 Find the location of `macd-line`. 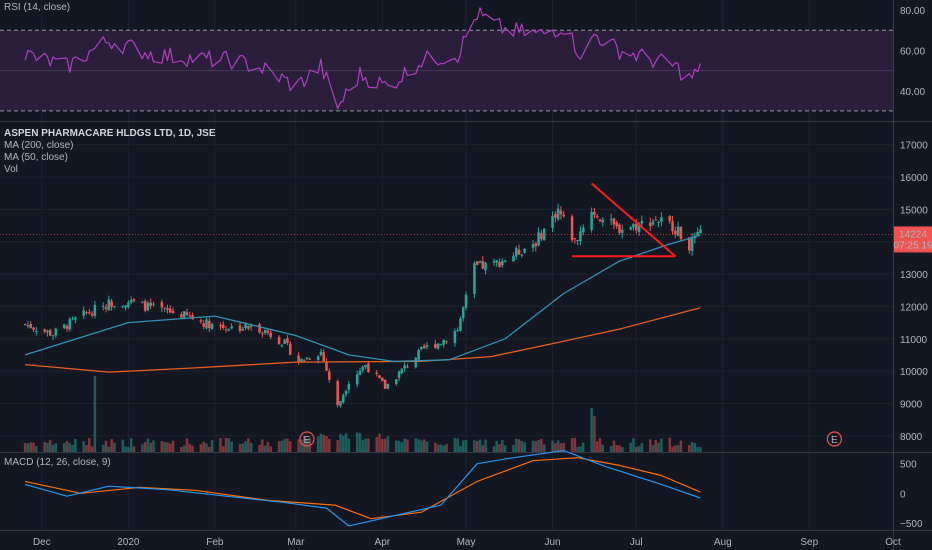

macd-line is located at coordinates (362, 488).